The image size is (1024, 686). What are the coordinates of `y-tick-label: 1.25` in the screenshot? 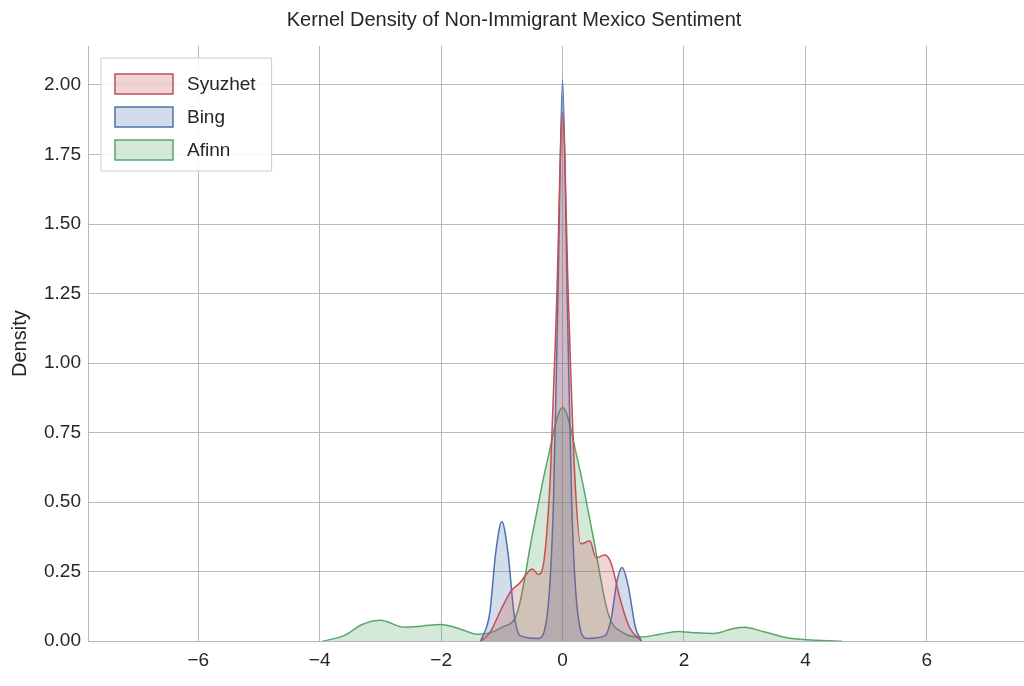 It's located at (62, 292).